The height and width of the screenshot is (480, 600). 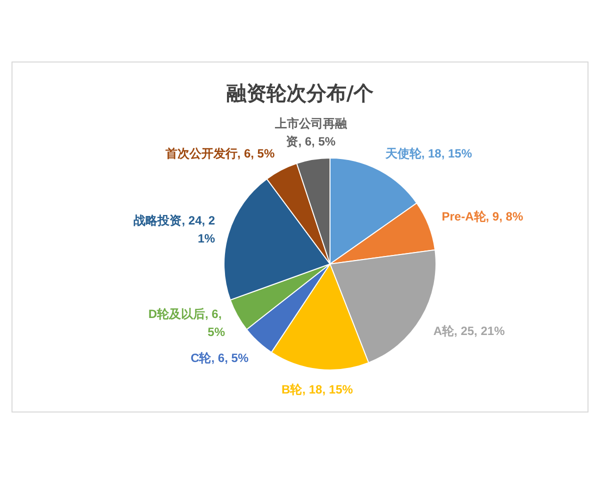 I want to click on slice-label: D轮及以后, 6, 5%, so click(x=187, y=323).